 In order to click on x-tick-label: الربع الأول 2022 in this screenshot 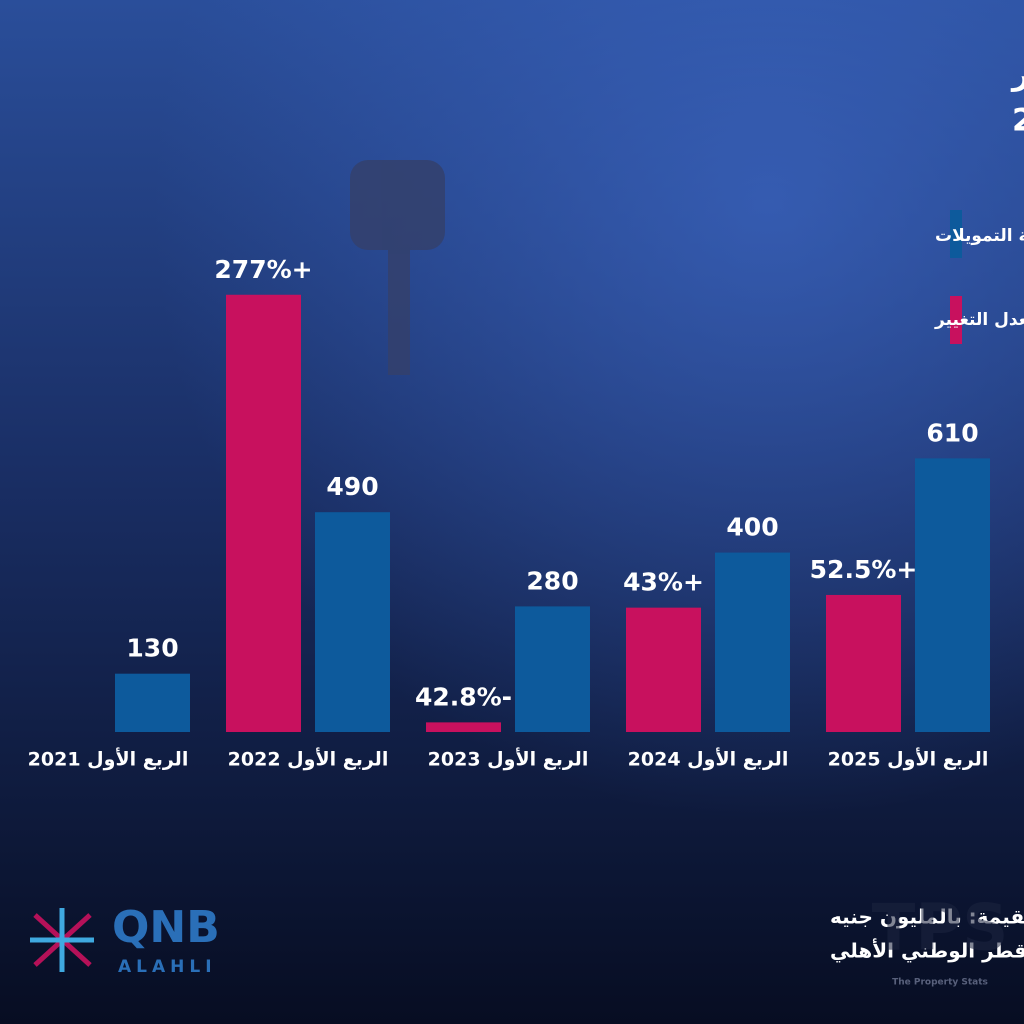, I will do `click(308, 759)`.